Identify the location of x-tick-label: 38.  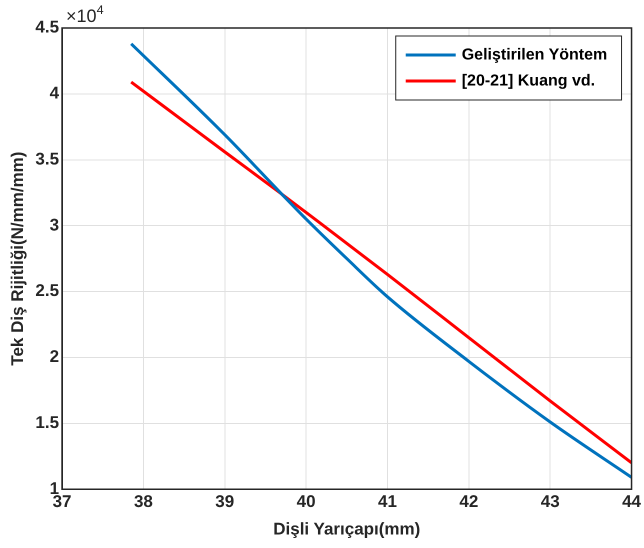
(143, 502).